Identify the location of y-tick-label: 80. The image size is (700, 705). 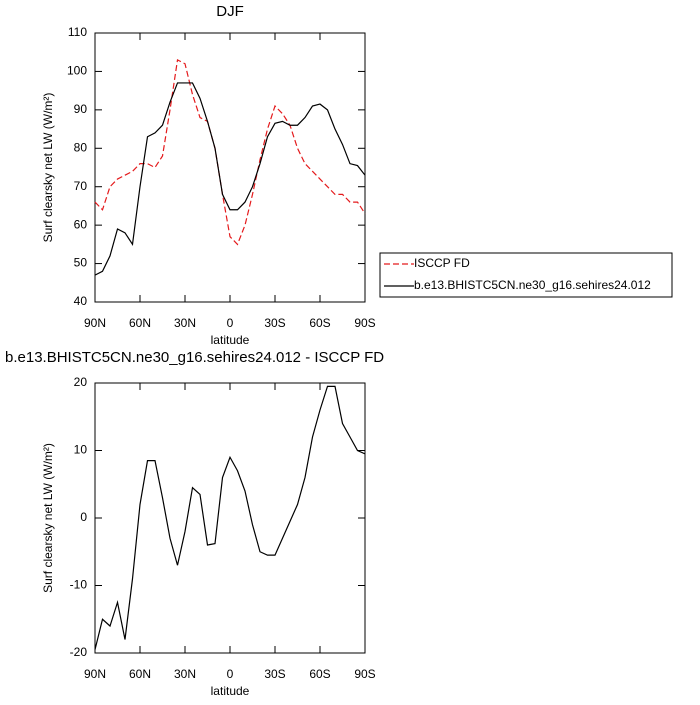
(81, 147).